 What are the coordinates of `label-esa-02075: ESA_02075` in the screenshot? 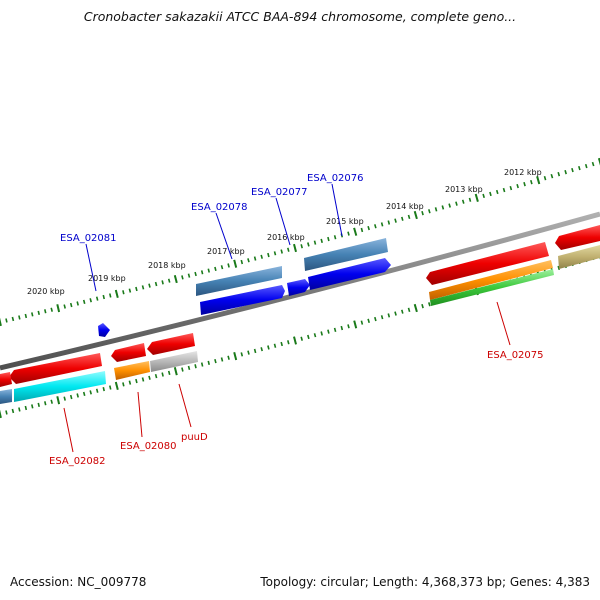 It's located at (515, 355).